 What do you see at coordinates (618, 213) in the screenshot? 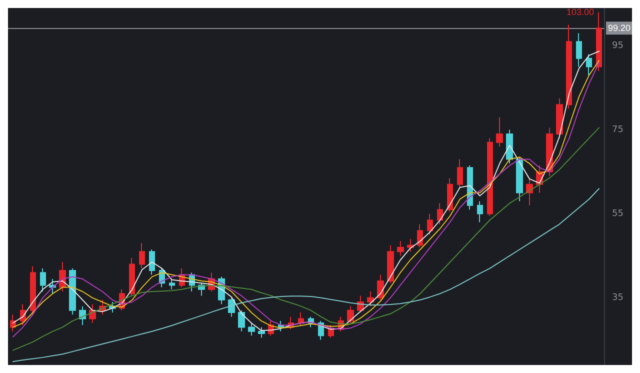
I see `y-tick-label: 55` at bounding box center [618, 213].